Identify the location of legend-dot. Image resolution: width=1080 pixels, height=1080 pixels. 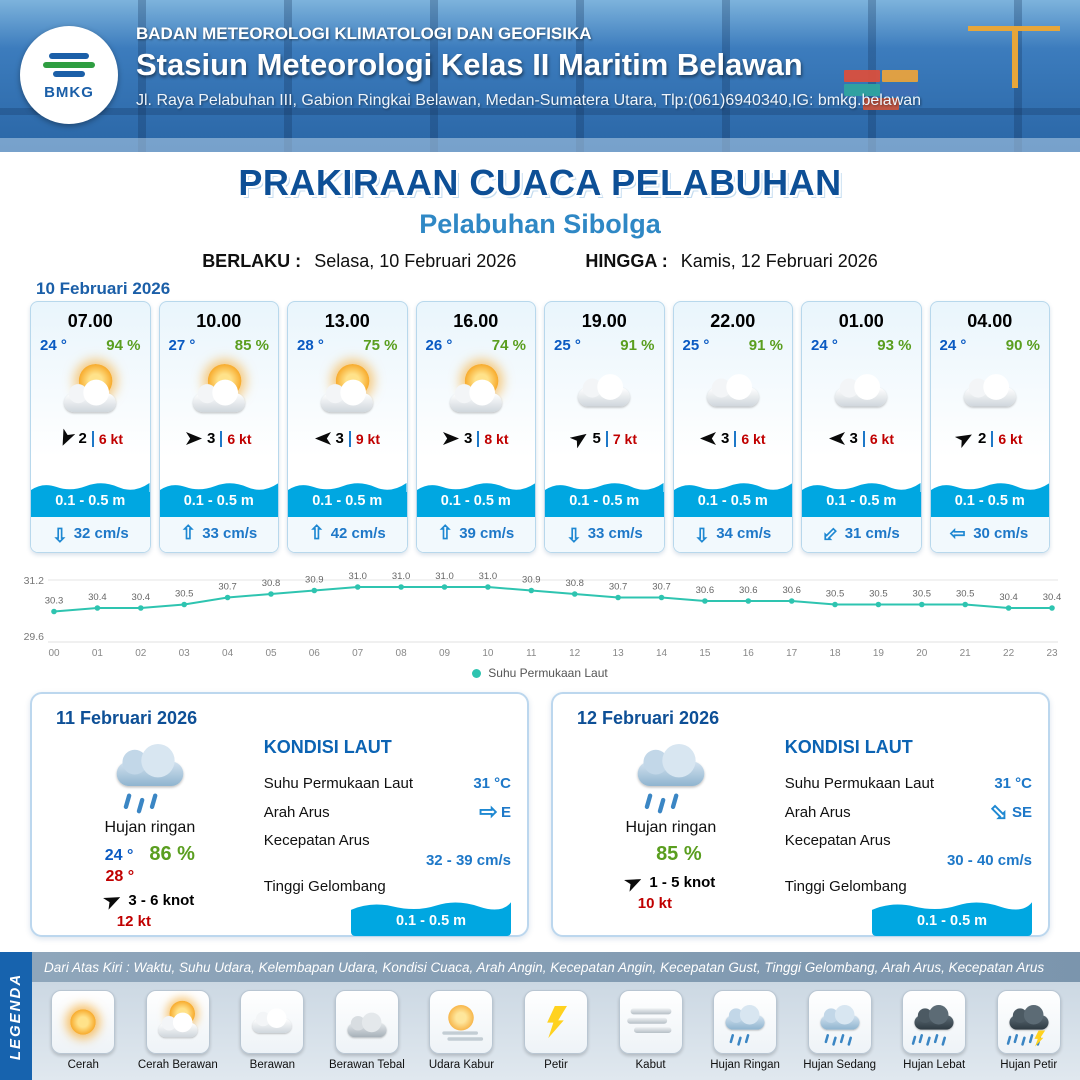
(477, 673).